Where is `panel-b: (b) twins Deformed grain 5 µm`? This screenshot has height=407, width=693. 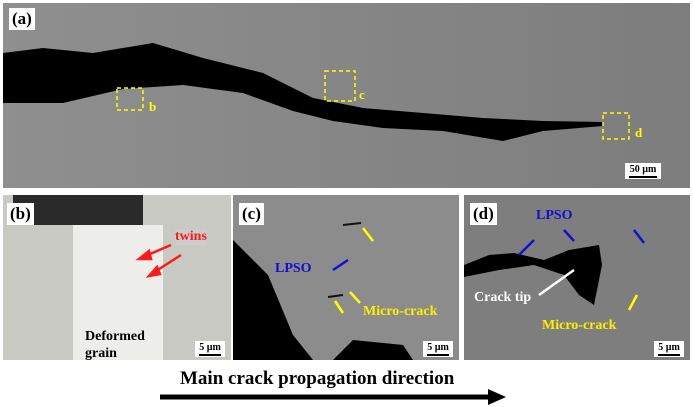 panel-b: (b) twins Deformed grain 5 µm is located at coordinates (117, 277).